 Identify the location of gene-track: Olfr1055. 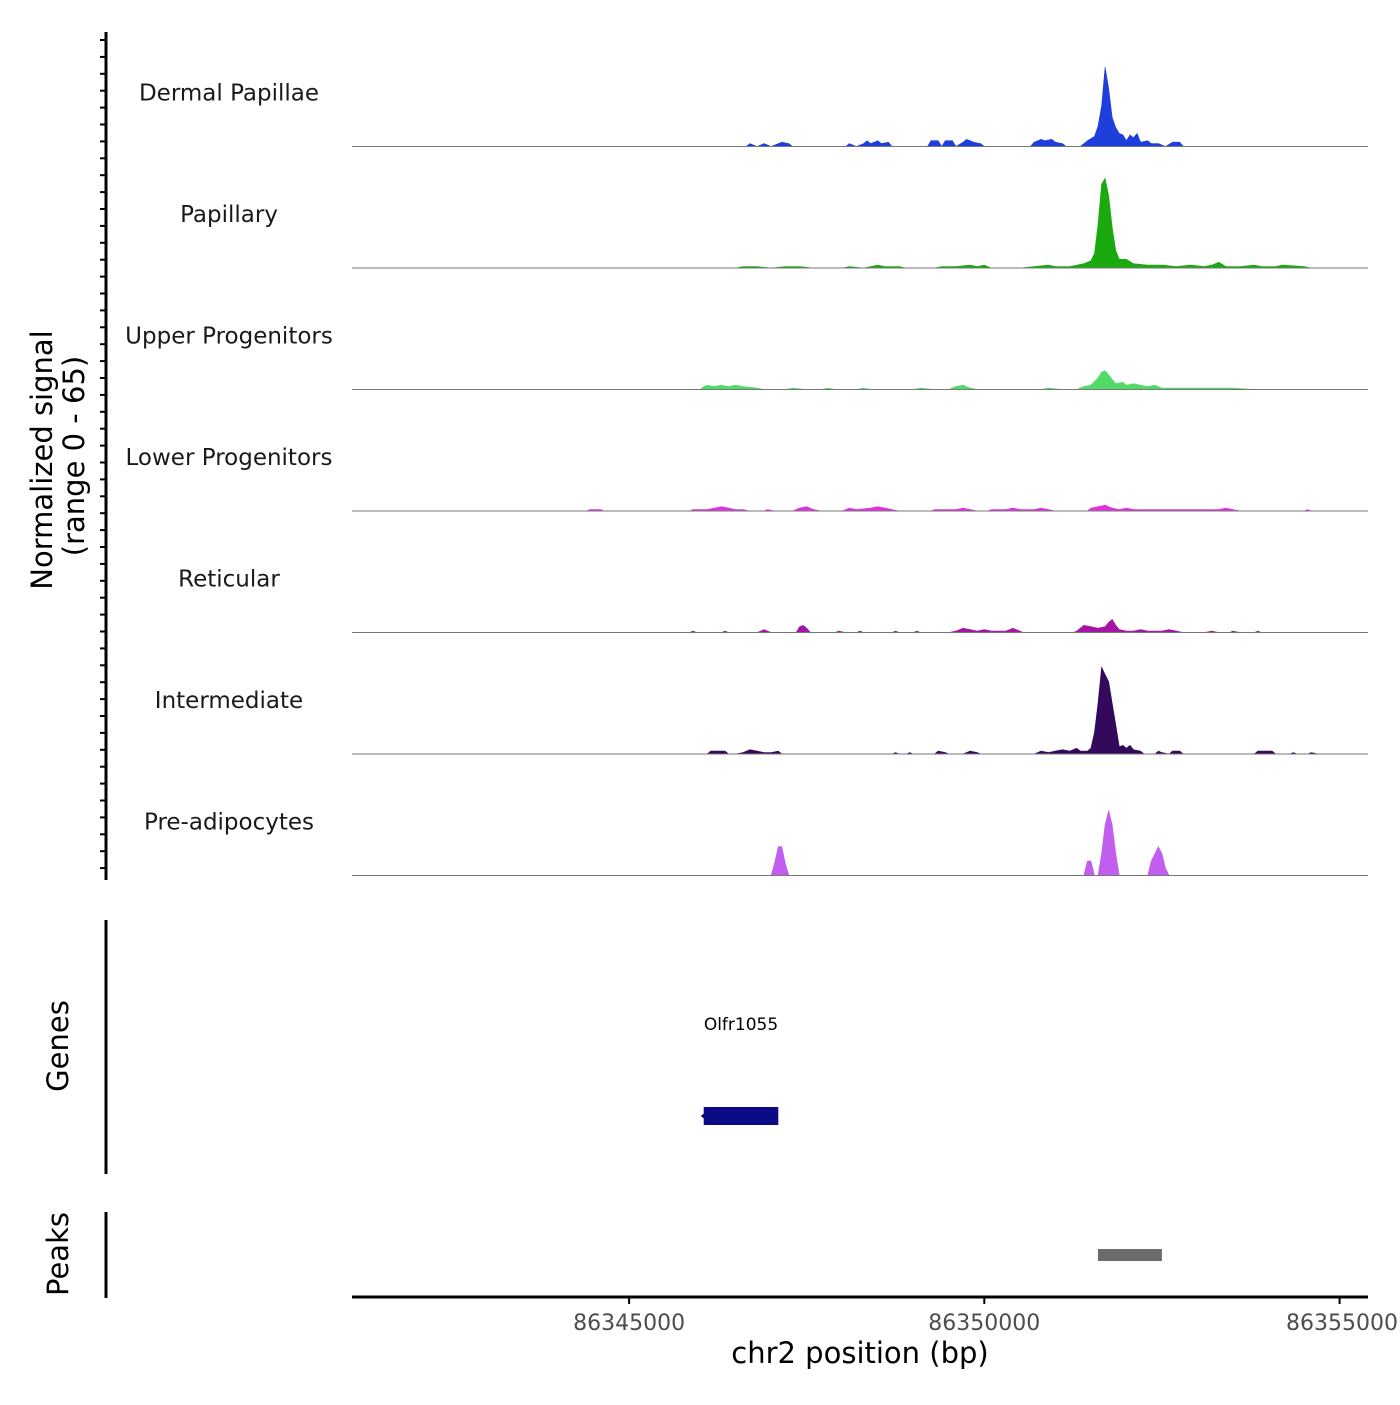
(739, 1070).